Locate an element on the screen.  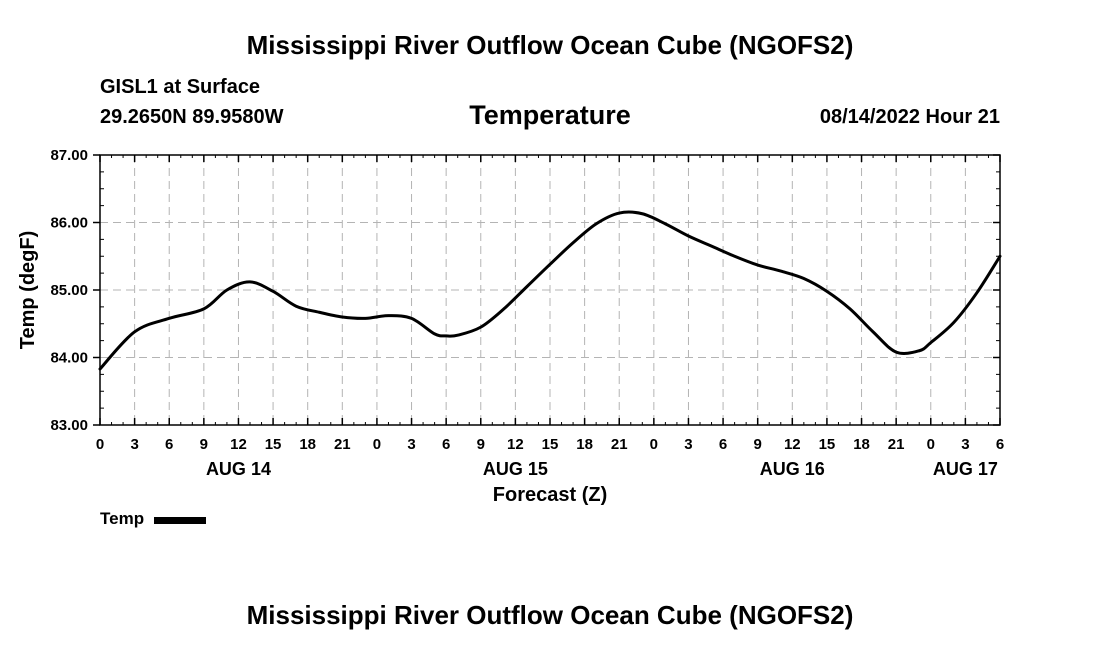
legend: Temp is located at coordinates (153, 519).